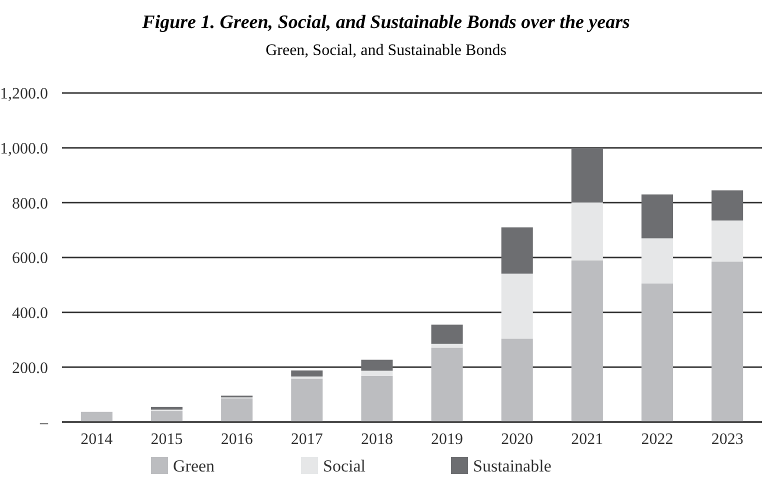  Describe the element at coordinates (30, 368) in the screenshot. I see `y-tick-label: 200.0` at that location.